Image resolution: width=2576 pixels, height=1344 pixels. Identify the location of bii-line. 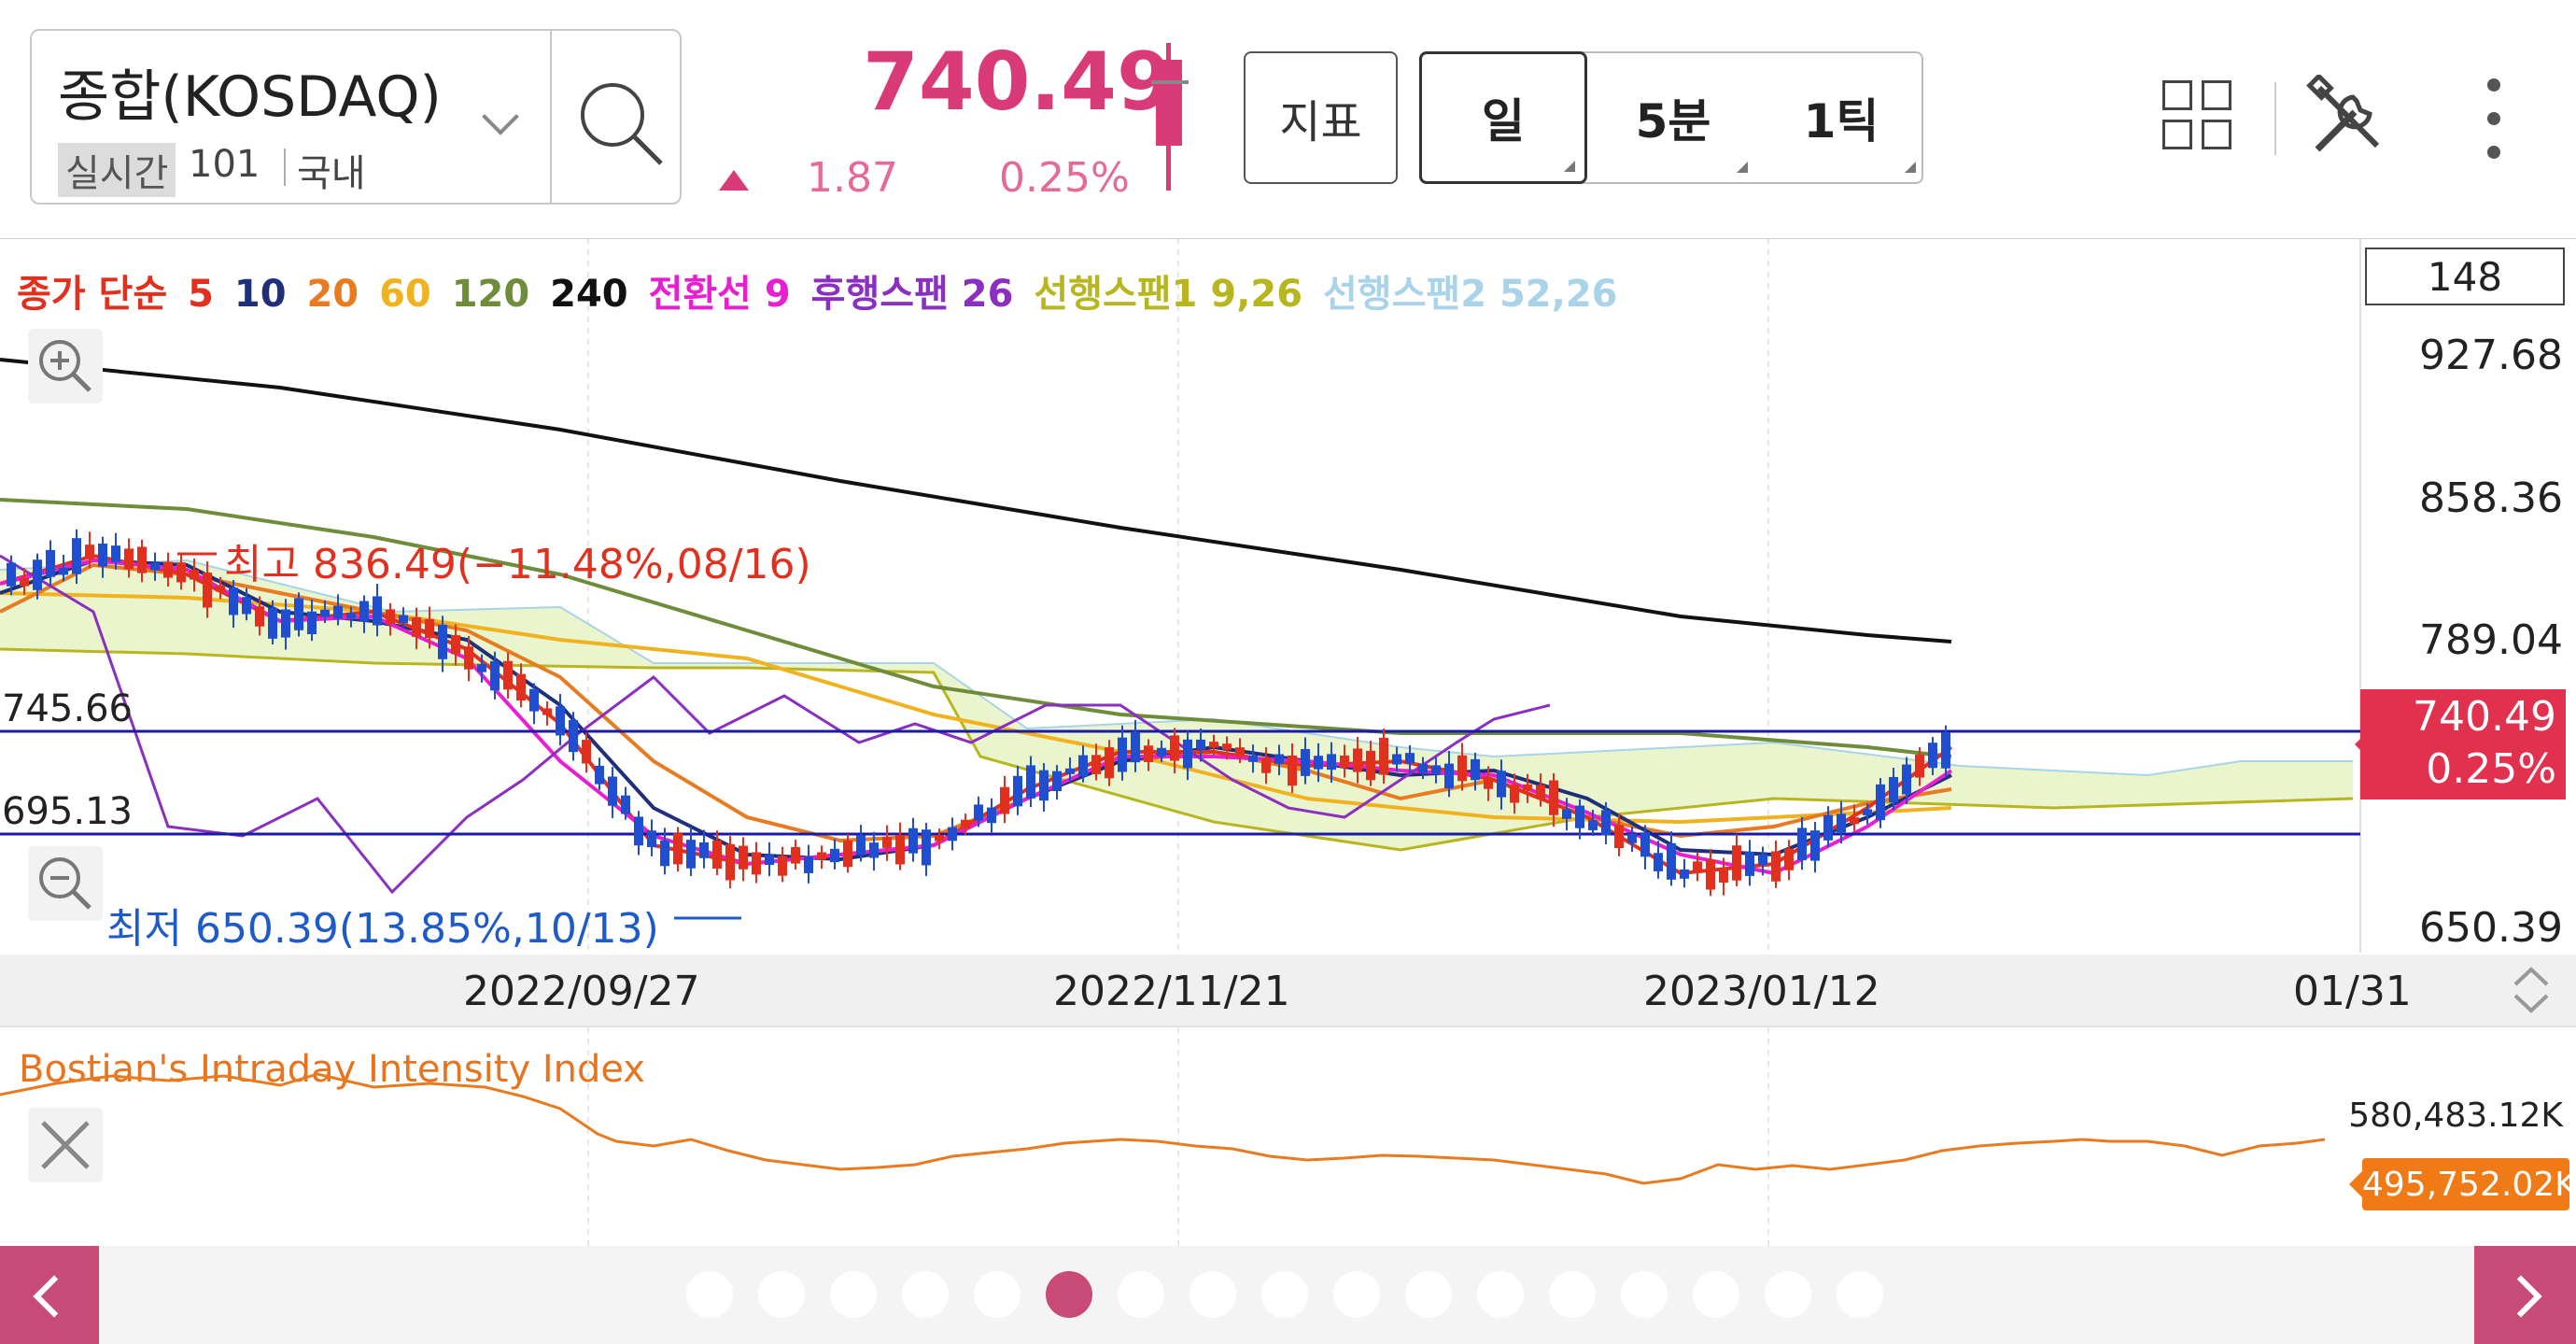
(1163, 1128).